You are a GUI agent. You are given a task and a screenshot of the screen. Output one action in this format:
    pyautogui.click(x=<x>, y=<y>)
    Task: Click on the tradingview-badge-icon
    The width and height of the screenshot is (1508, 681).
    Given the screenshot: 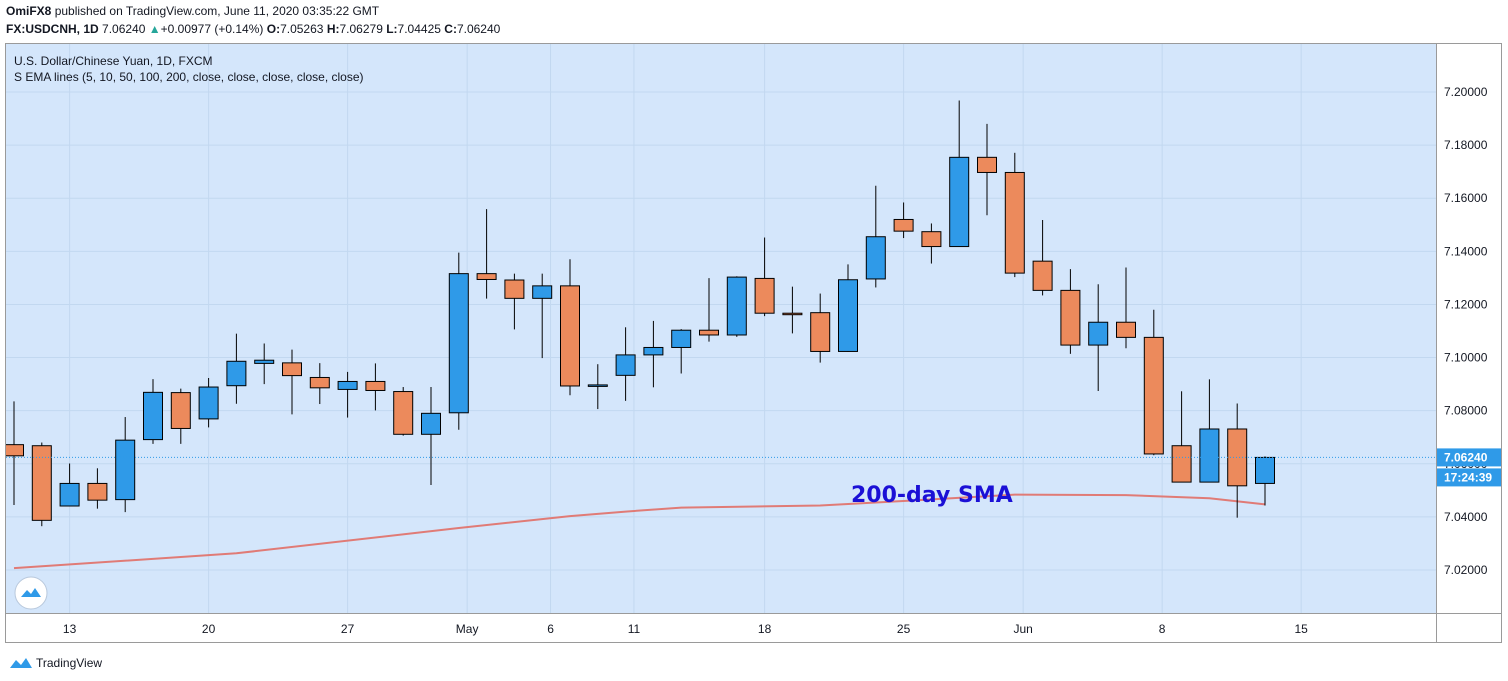 What is the action you would take?
    pyautogui.click(x=31, y=593)
    